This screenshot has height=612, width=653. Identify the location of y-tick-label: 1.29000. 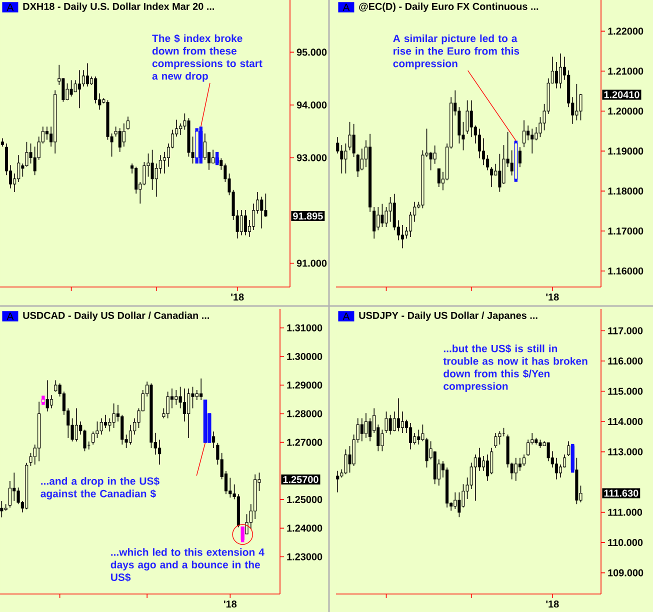
(304, 385).